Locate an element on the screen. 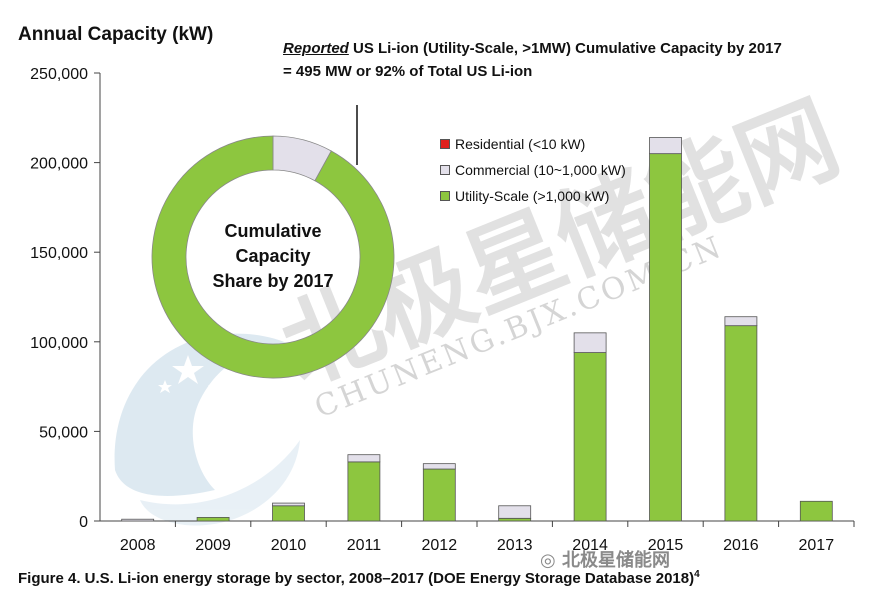  x-tick-label: 2011 is located at coordinates (364, 545).